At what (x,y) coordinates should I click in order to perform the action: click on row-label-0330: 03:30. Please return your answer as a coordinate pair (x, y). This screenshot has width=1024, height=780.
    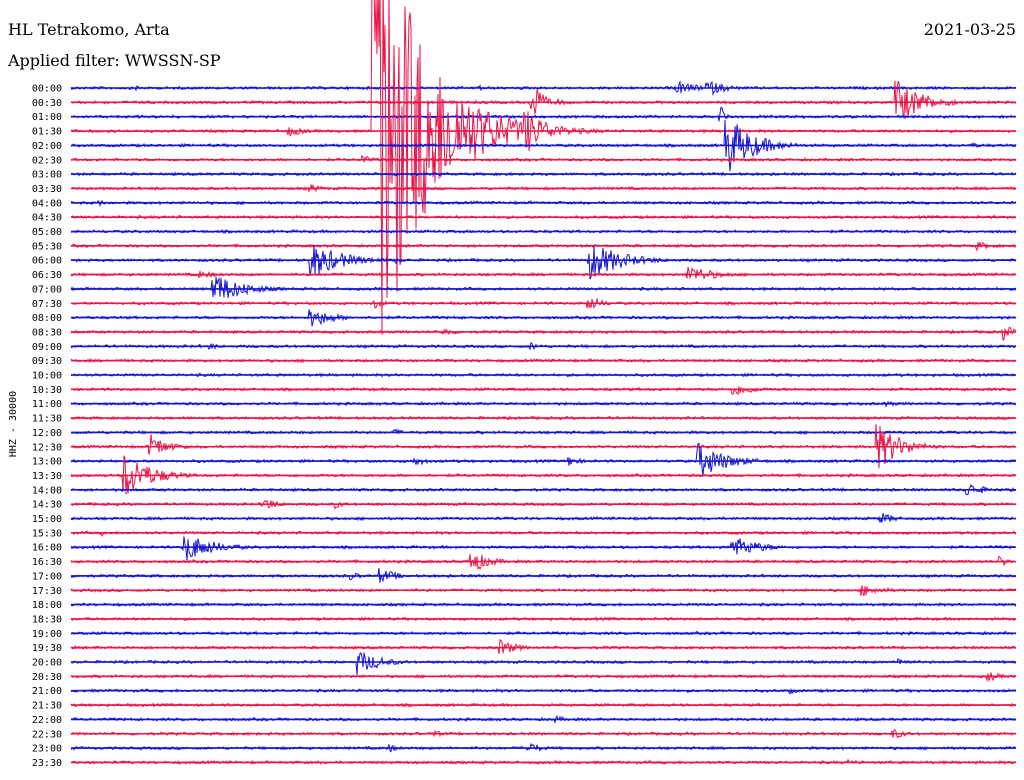
    Looking at the image, I should click on (47, 189).